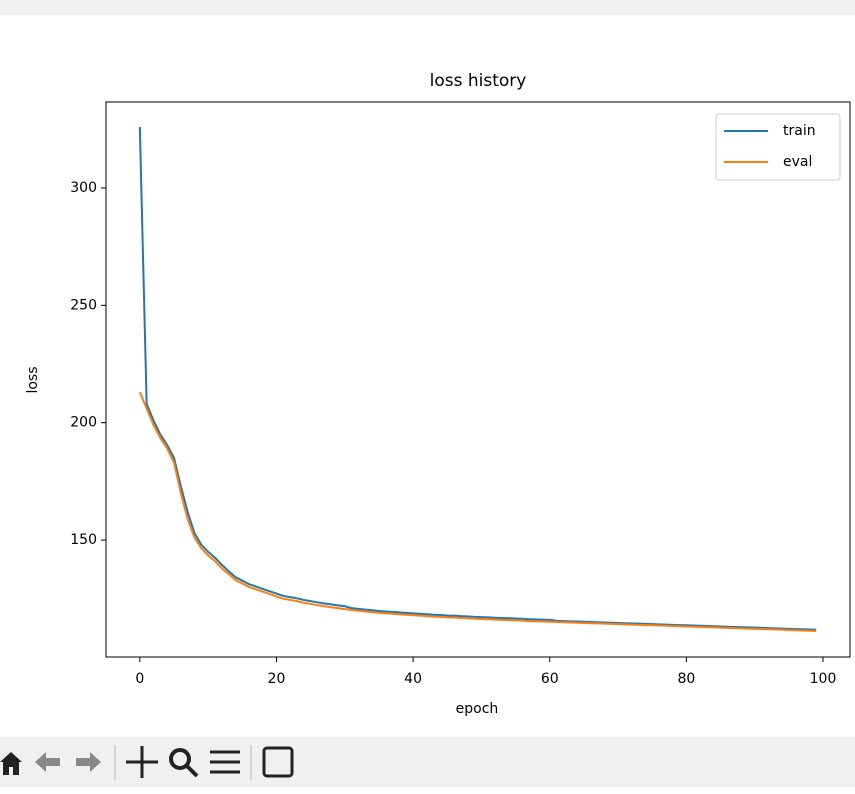 The width and height of the screenshot is (855, 794). What do you see at coordinates (277, 679) in the screenshot?
I see `x-tick-label: 20` at bounding box center [277, 679].